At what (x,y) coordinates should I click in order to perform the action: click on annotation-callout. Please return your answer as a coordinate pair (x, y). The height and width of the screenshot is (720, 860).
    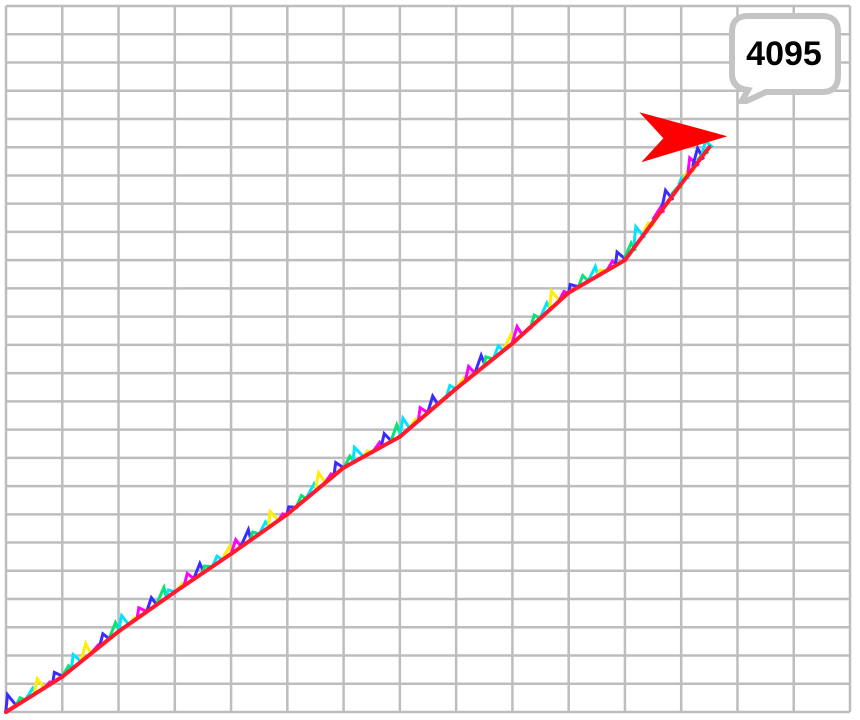
    Looking at the image, I should click on (785, 58).